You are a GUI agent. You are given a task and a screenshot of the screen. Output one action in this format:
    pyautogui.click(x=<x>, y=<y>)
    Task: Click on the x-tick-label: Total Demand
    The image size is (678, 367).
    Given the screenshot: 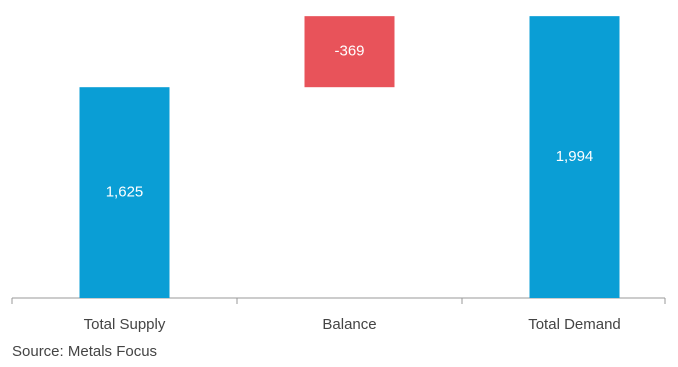 What is the action you would take?
    pyautogui.click(x=574, y=324)
    